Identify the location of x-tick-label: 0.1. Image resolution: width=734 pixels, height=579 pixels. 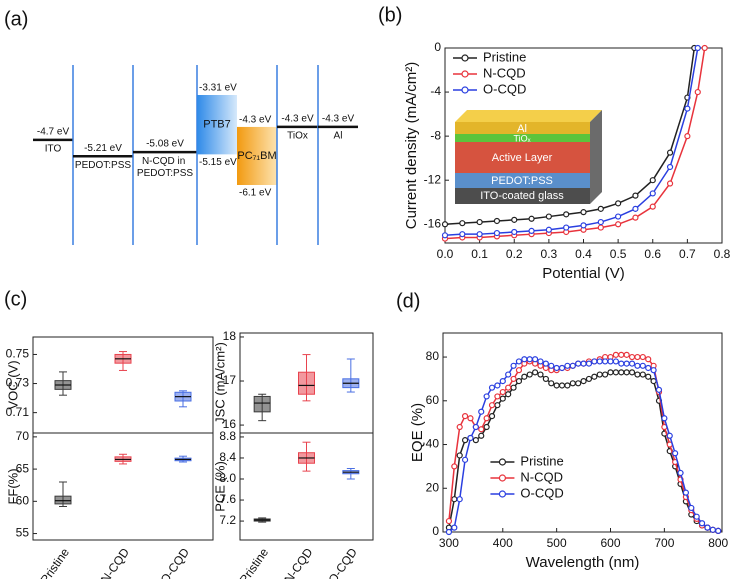
(479, 254).